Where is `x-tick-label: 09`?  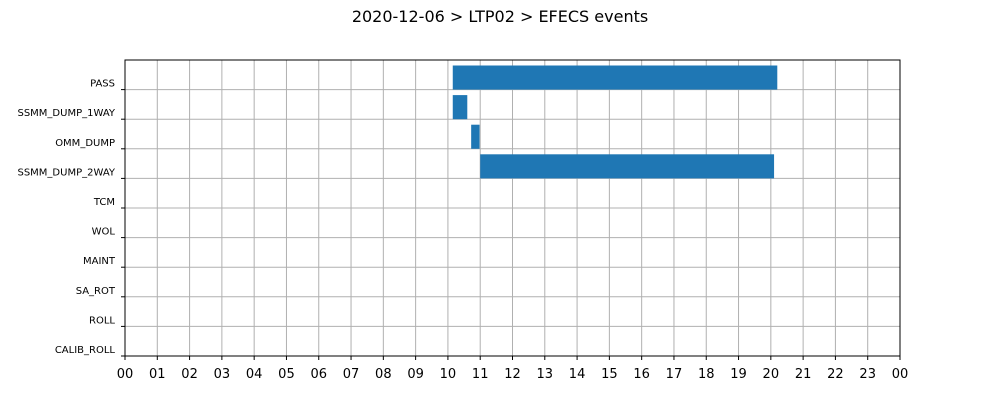 x-tick-label: 09 is located at coordinates (415, 374).